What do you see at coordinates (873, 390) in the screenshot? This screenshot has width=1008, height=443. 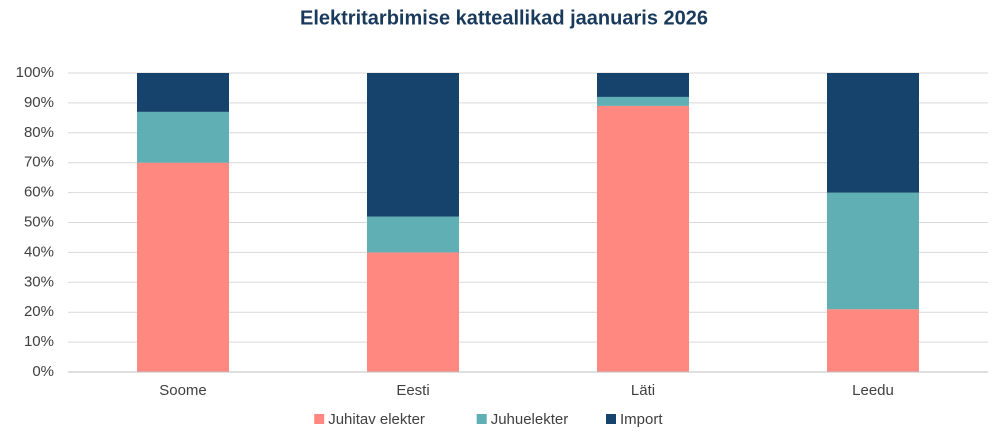 I see `x-tick-label: Leedu` at bounding box center [873, 390].